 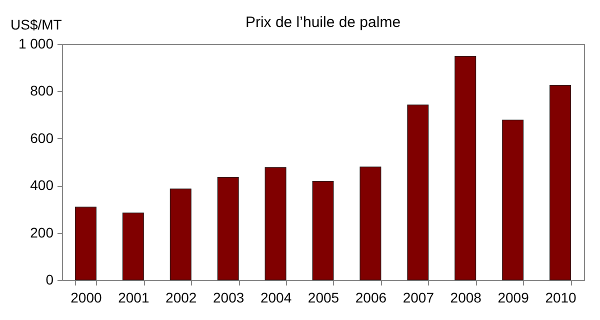 What do you see at coordinates (181, 298) in the screenshot?
I see `x-tick-label: 2002` at bounding box center [181, 298].